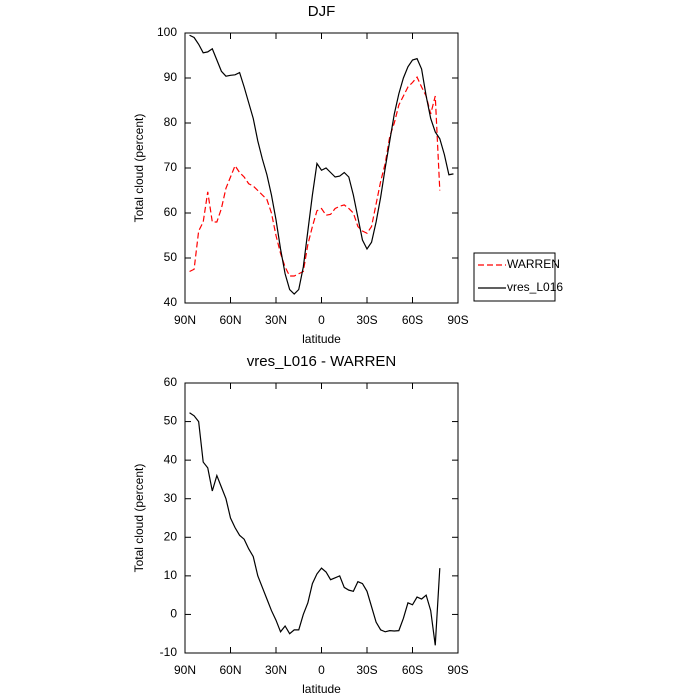 The image size is (700, 700). I want to click on legend-box, so click(514, 277).